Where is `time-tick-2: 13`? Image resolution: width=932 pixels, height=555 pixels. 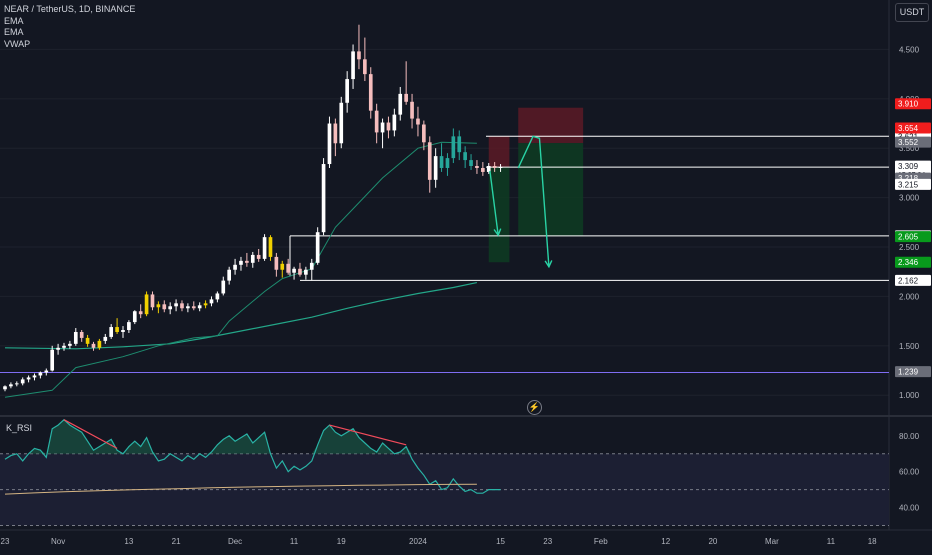
time-tick-2: 13 is located at coordinates (128, 541).